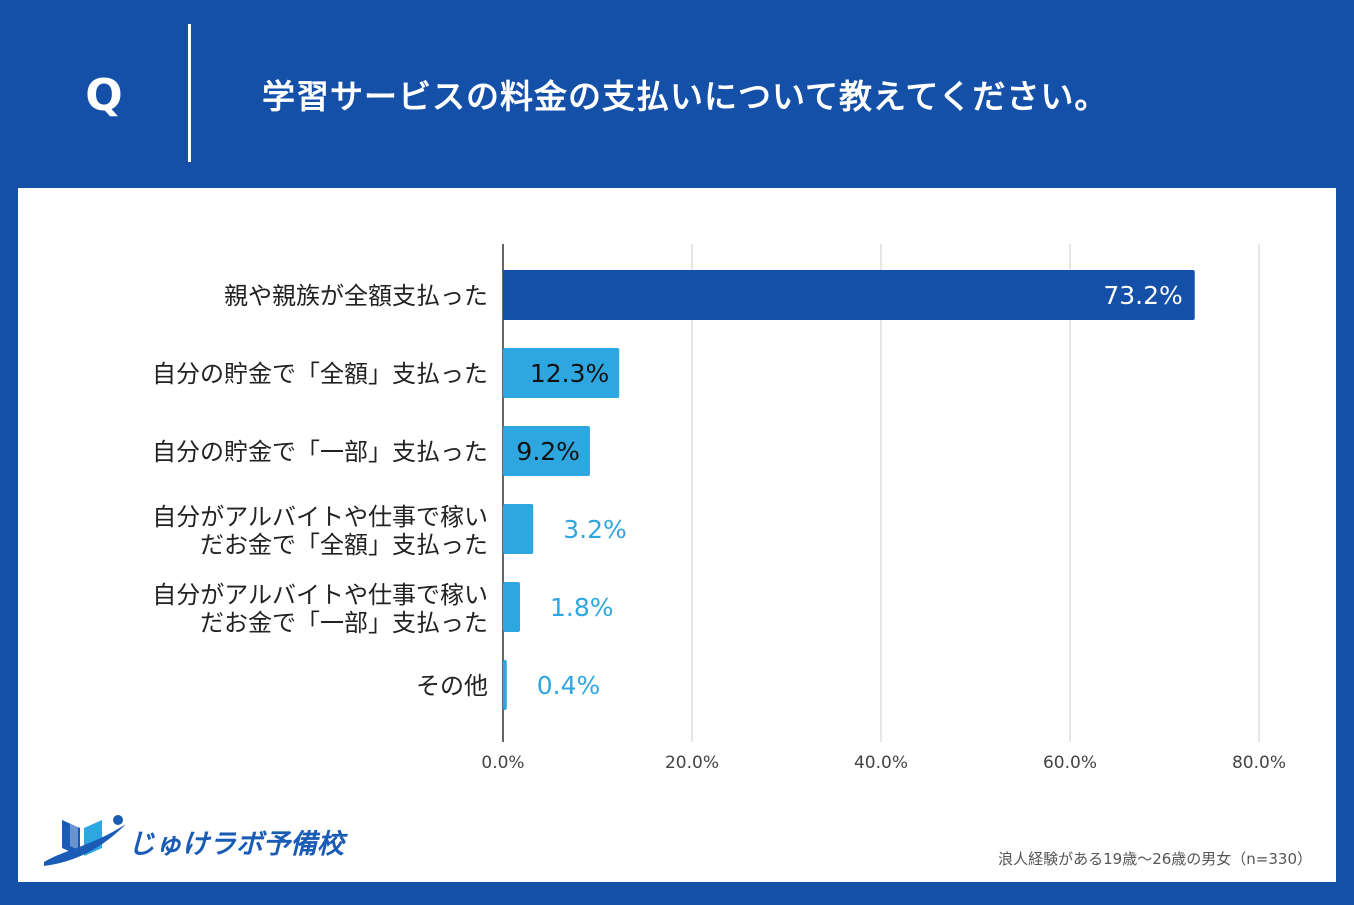  Describe the element at coordinates (85, 840) in the screenshot. I see `book-swoosh-icon` at that location.